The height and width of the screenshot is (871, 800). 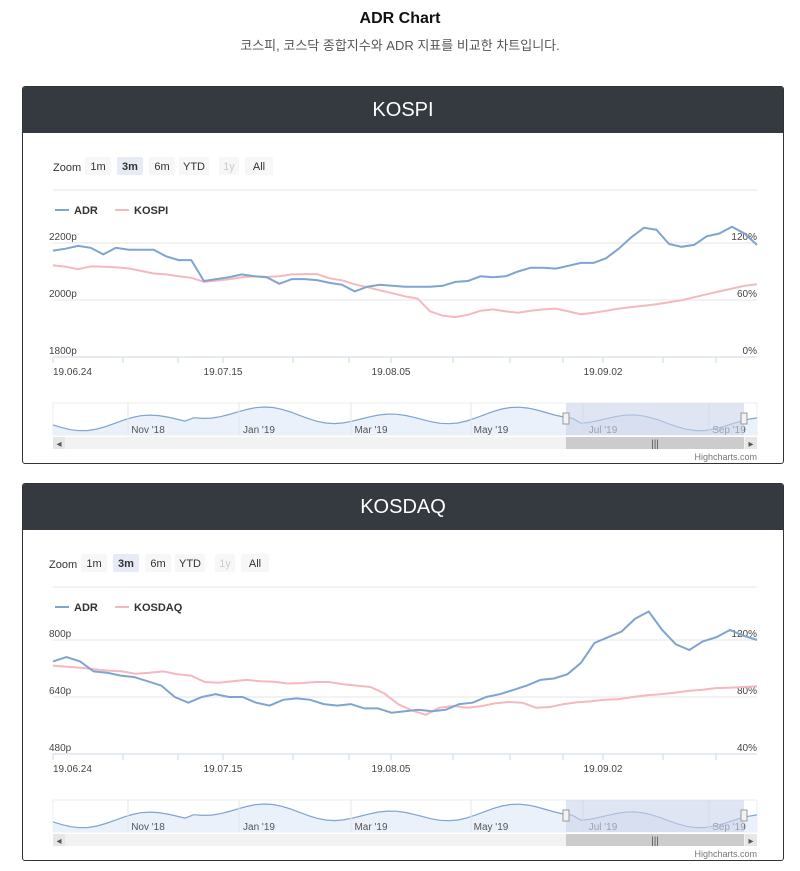 I want to click on series-line-kosdaq, so click(x=405, y=690).